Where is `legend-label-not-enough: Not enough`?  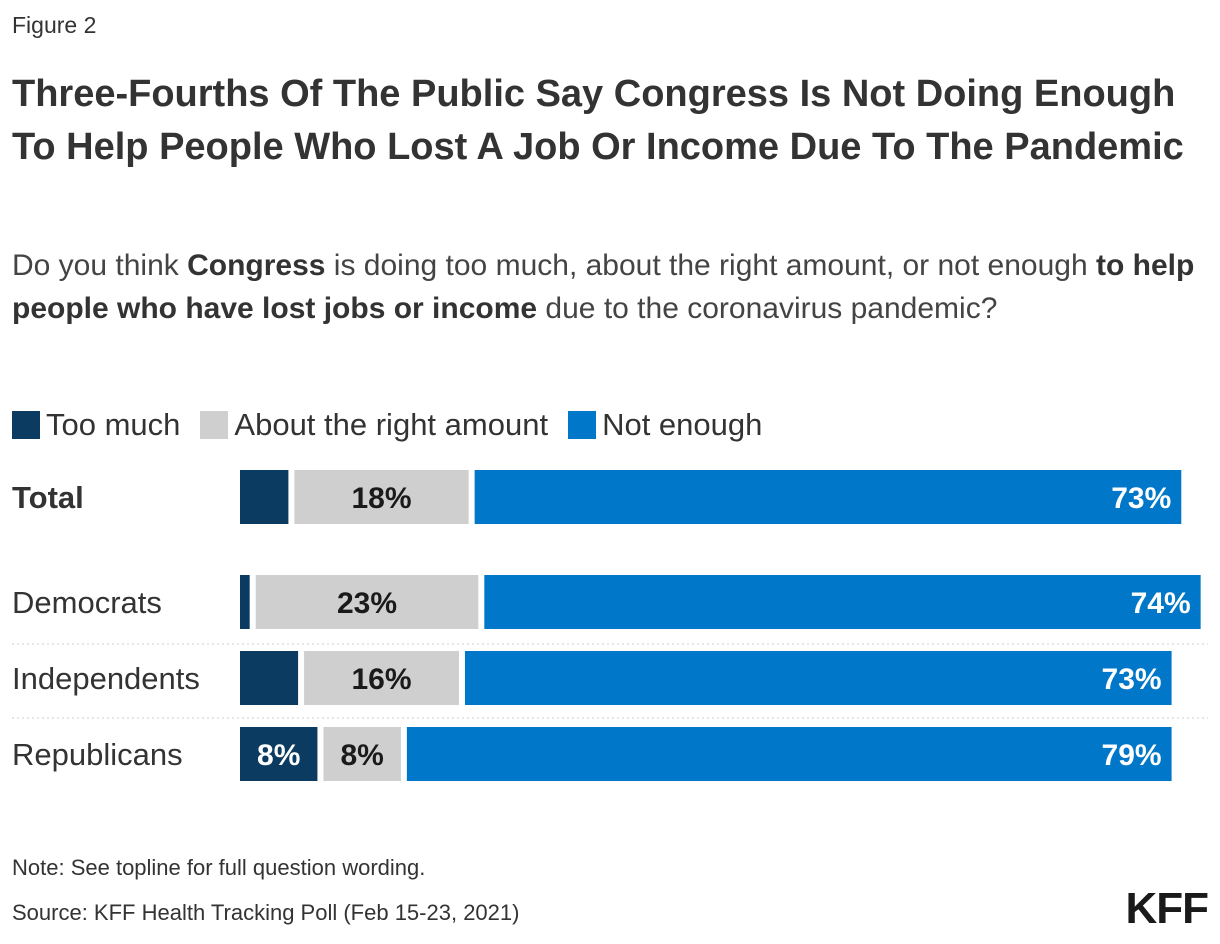
legend-label-not-enough: Not enough is located at coordinates (682, 424).